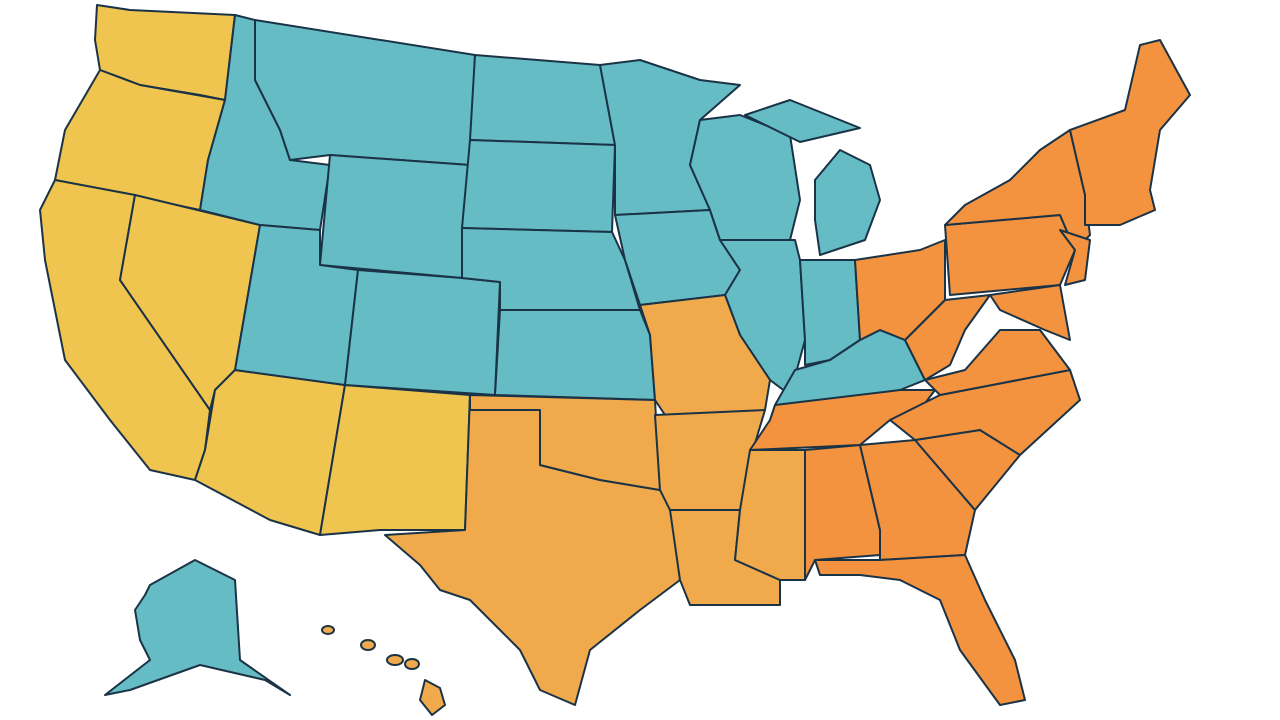 This screenshot has height=720, width=1280. I want to click on state-nm, so click(395, 460).